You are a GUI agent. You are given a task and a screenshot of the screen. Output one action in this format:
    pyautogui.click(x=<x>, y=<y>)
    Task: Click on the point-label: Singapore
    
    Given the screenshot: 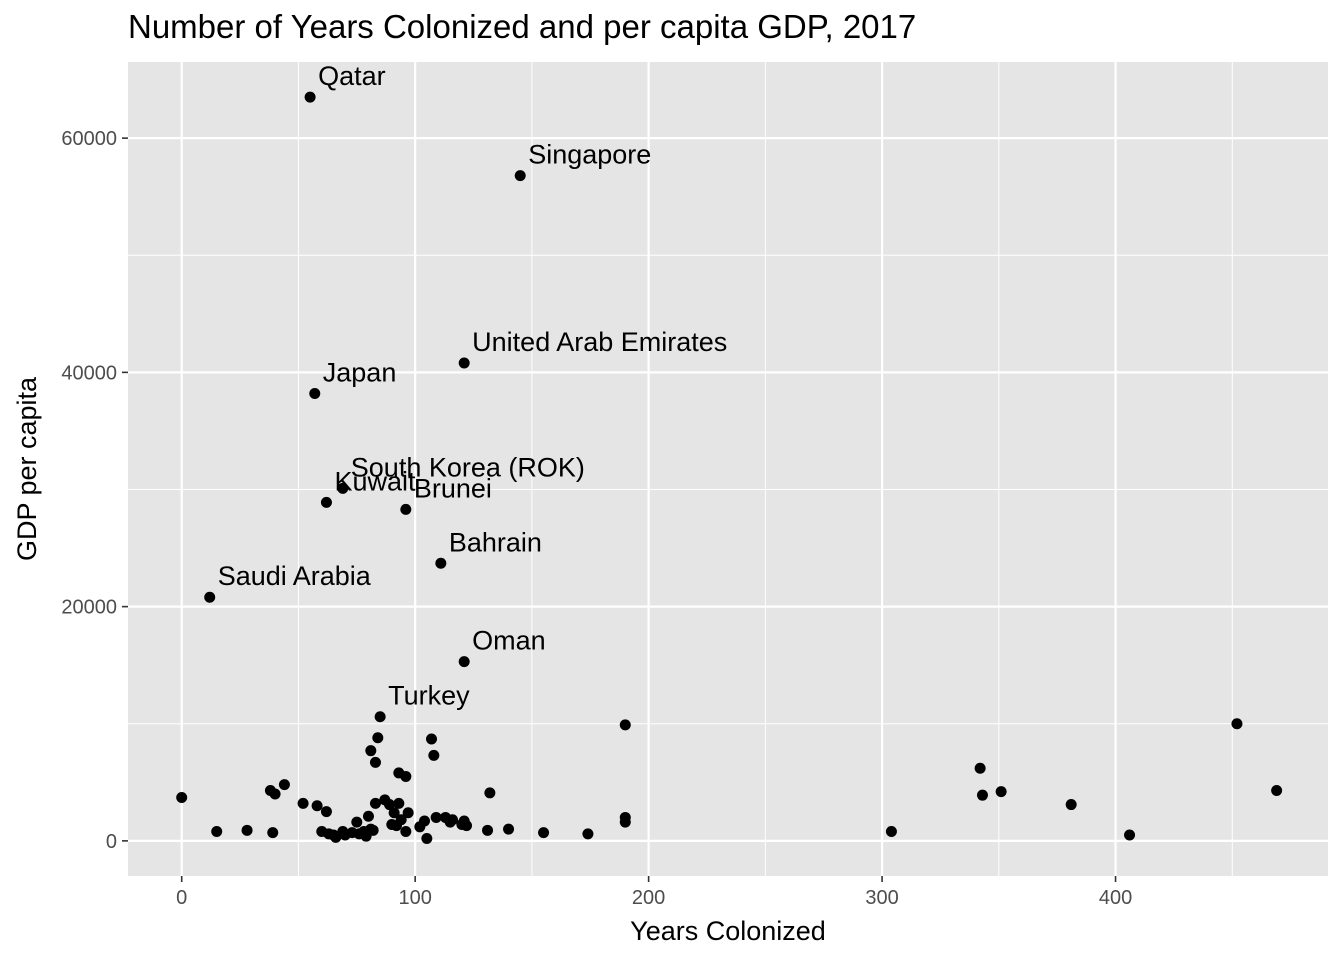 What is the action you would take?
    pyautogui.click(x=589, y=155)
    